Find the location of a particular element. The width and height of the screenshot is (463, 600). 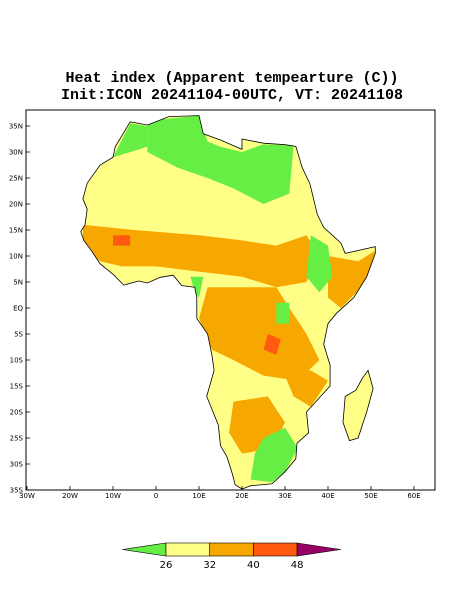

lat-label: EQ is located at coordinates (18, 309).